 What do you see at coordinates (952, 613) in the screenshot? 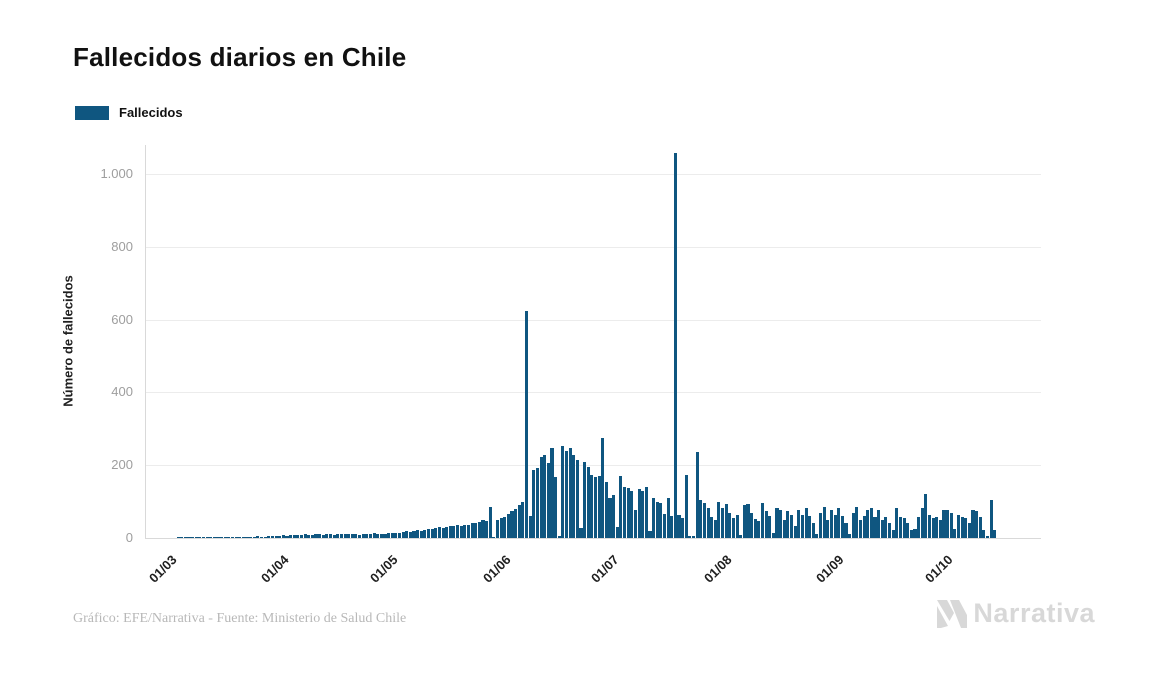
I see `narrativa-logo-icon` at bounding box center [952, 613].